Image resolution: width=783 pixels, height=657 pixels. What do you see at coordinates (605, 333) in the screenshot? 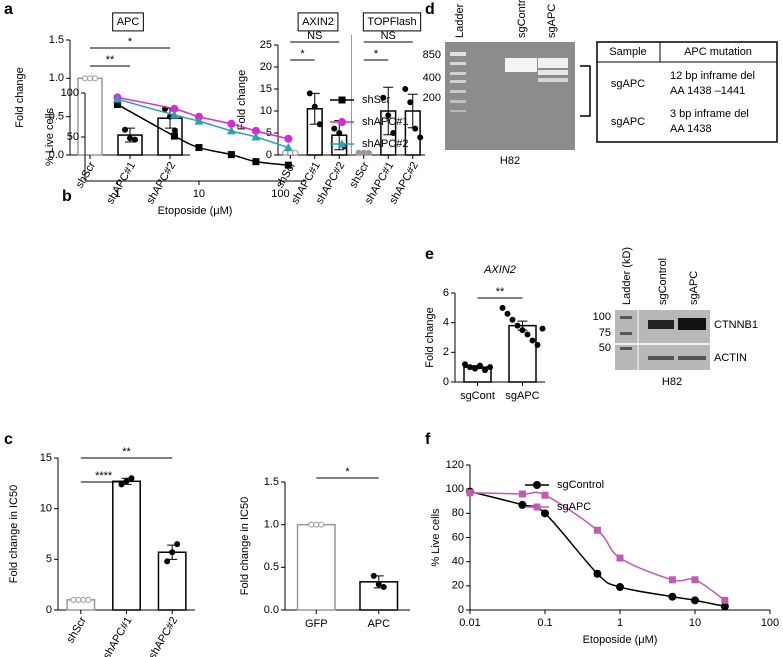
I see `wb-size: 75` at bounding box center [605, 333].